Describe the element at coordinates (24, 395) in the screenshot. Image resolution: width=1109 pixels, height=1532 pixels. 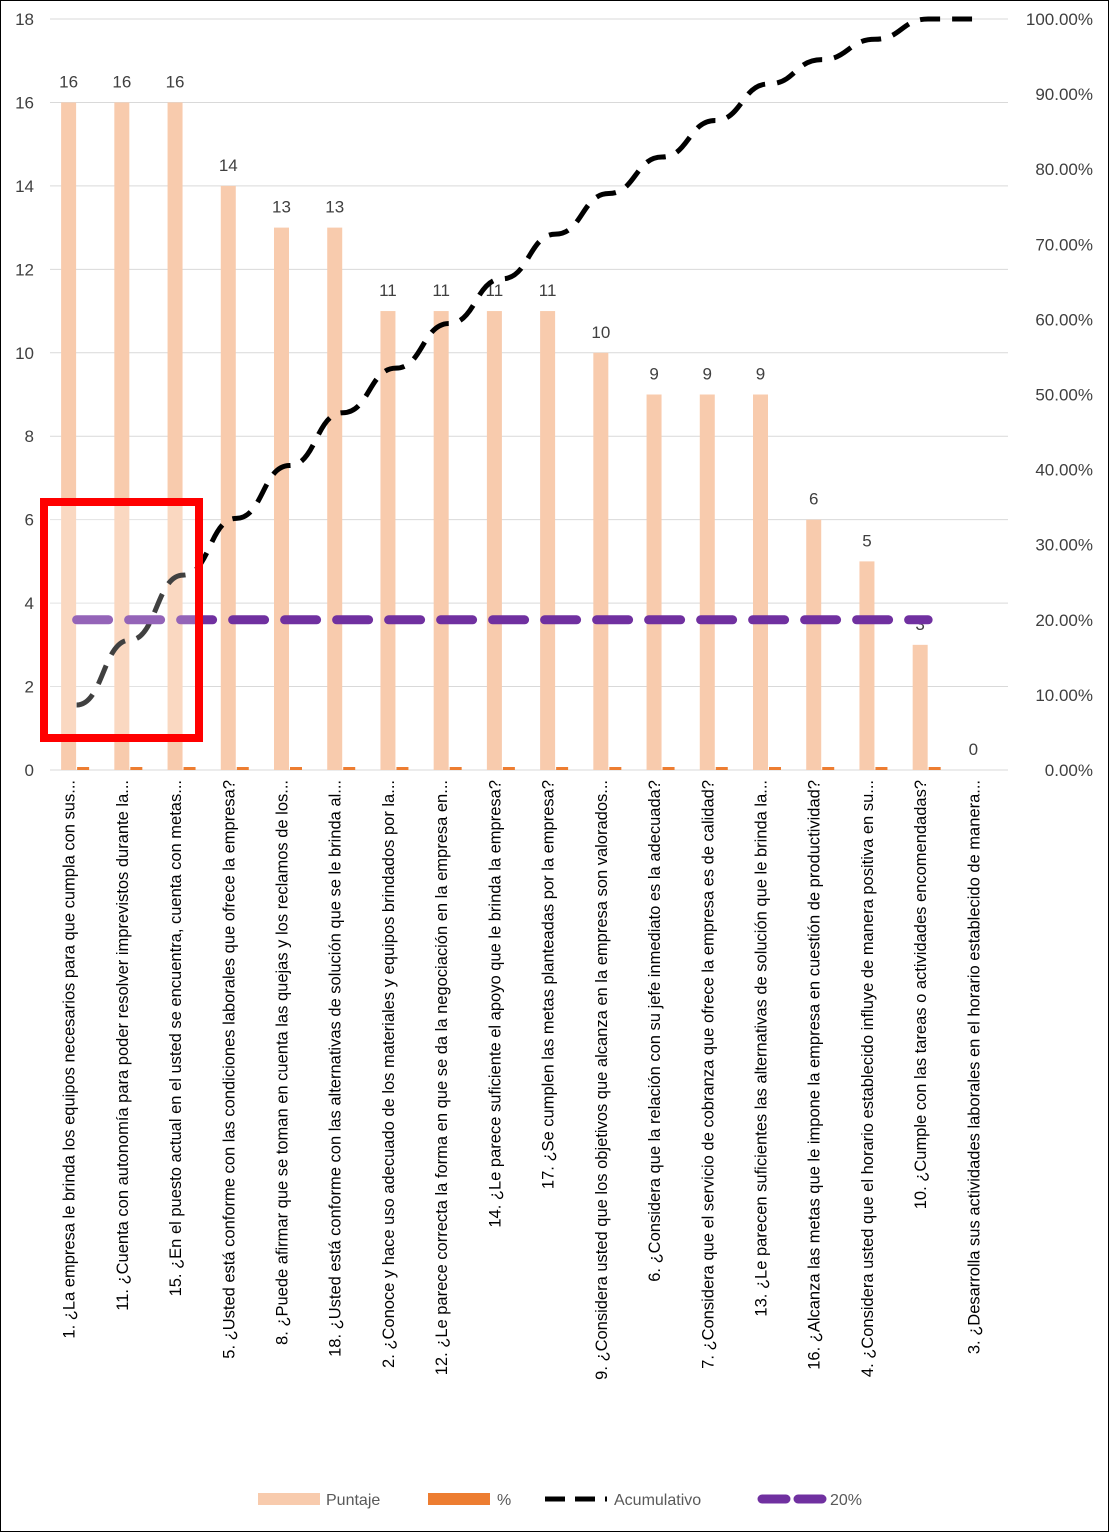
I see `left-axis-ticks: 0 2 4 6 8 10 12 14 16 18` at that location.